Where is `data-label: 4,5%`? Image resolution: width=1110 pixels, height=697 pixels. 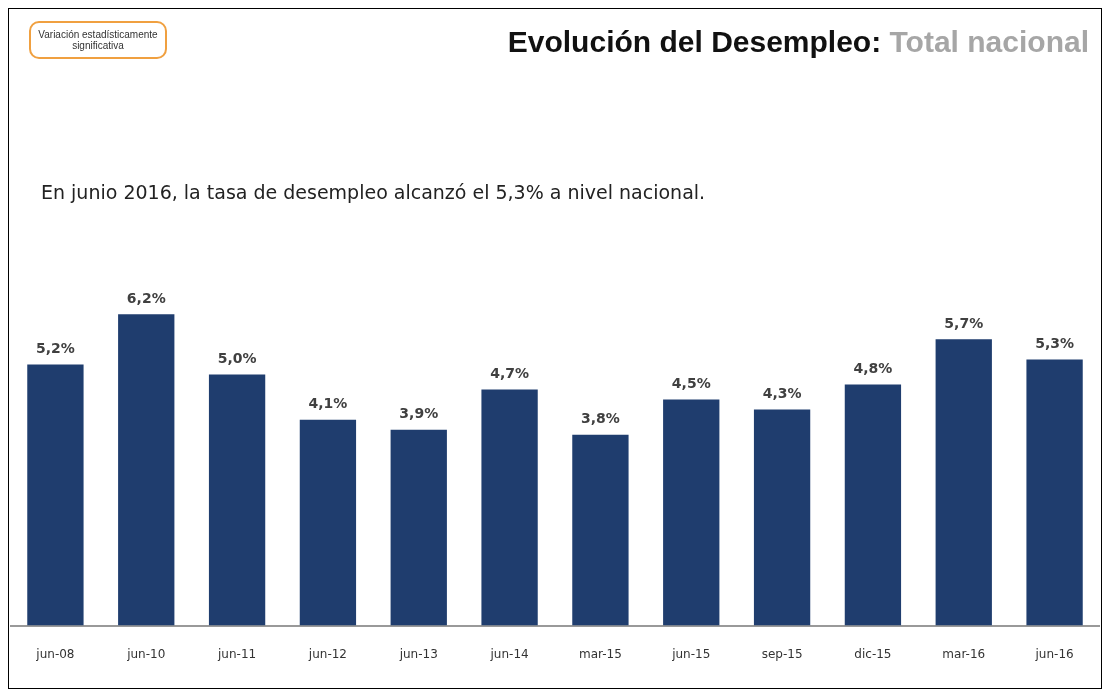
data-label: 4,5% is located at coordinates (691, 383).